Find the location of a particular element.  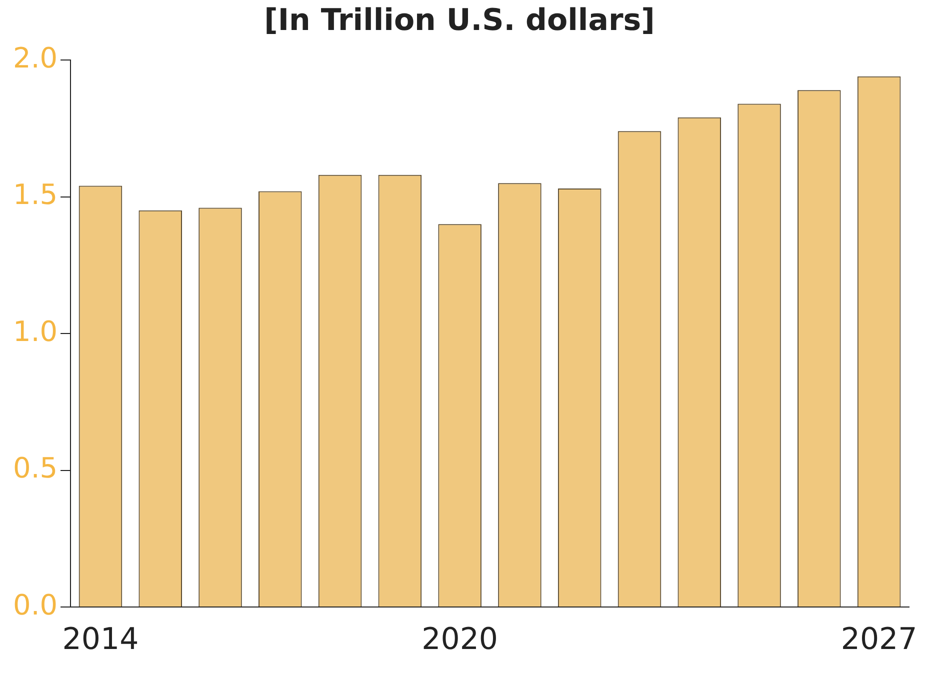

y-tick-label: 0.0 is located at coordinates (35, 605).